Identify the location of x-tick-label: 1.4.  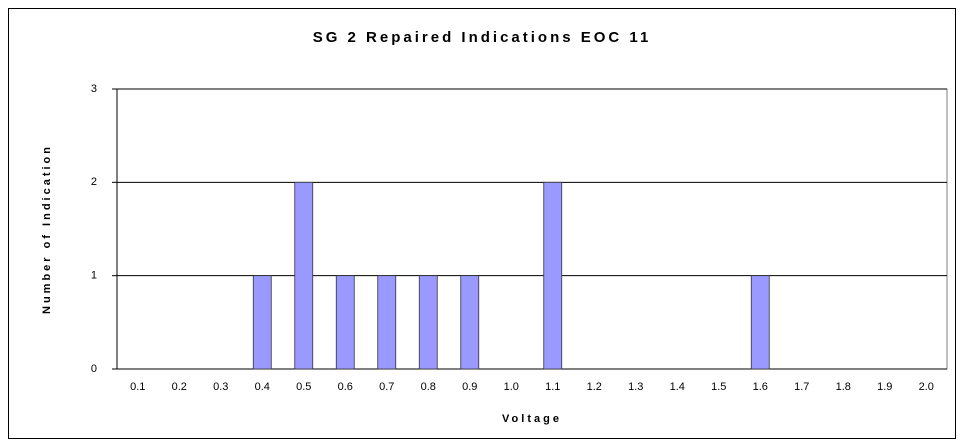
(677, 387).